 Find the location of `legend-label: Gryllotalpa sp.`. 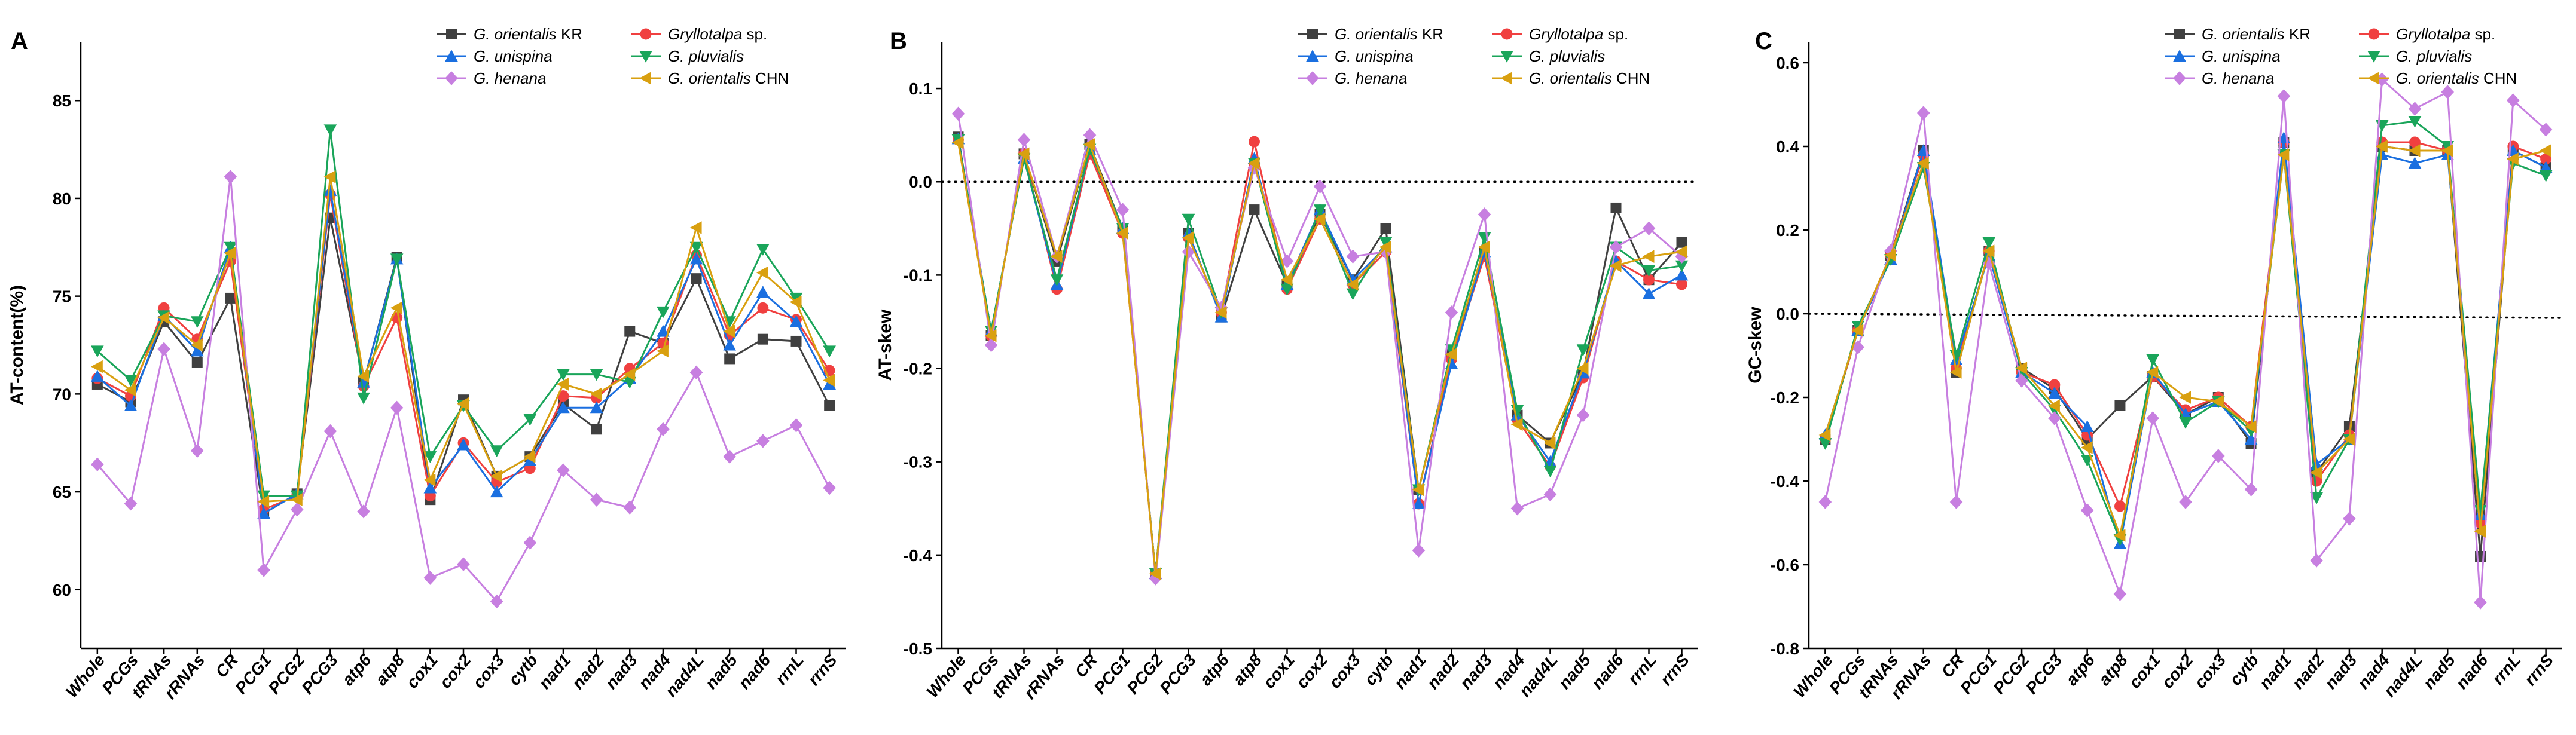

legend-label: Gryllotalpa sp. is located at coordinates (717, 34).